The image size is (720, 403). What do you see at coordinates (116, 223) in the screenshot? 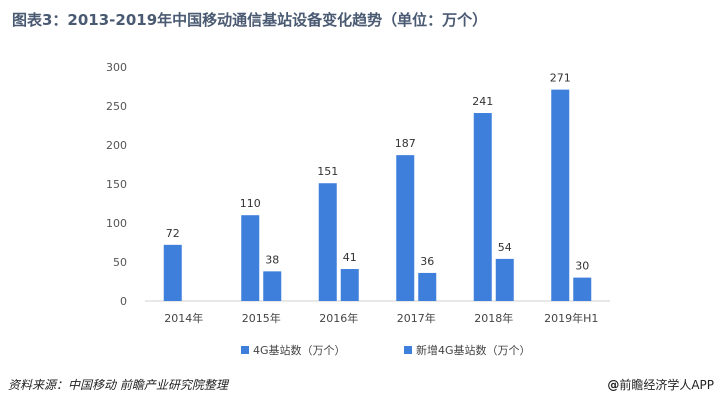
I see `y-tick-label: 100` at bounding box center [116, 223].